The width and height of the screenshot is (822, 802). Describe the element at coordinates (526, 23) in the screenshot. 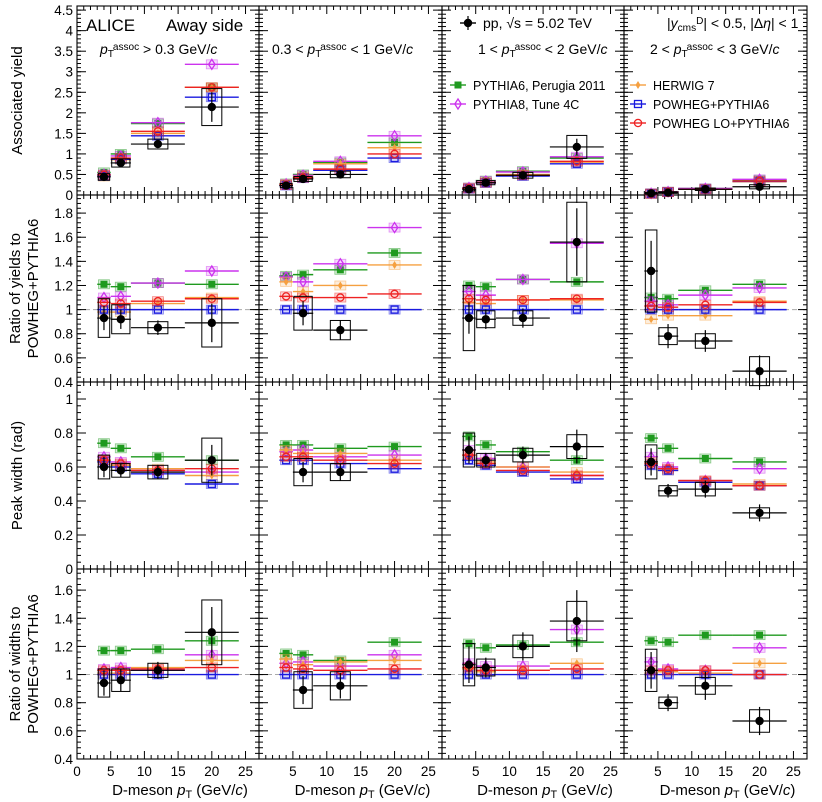

I see `legend-entry: pp, √s = 5.02 TeV` at that location.